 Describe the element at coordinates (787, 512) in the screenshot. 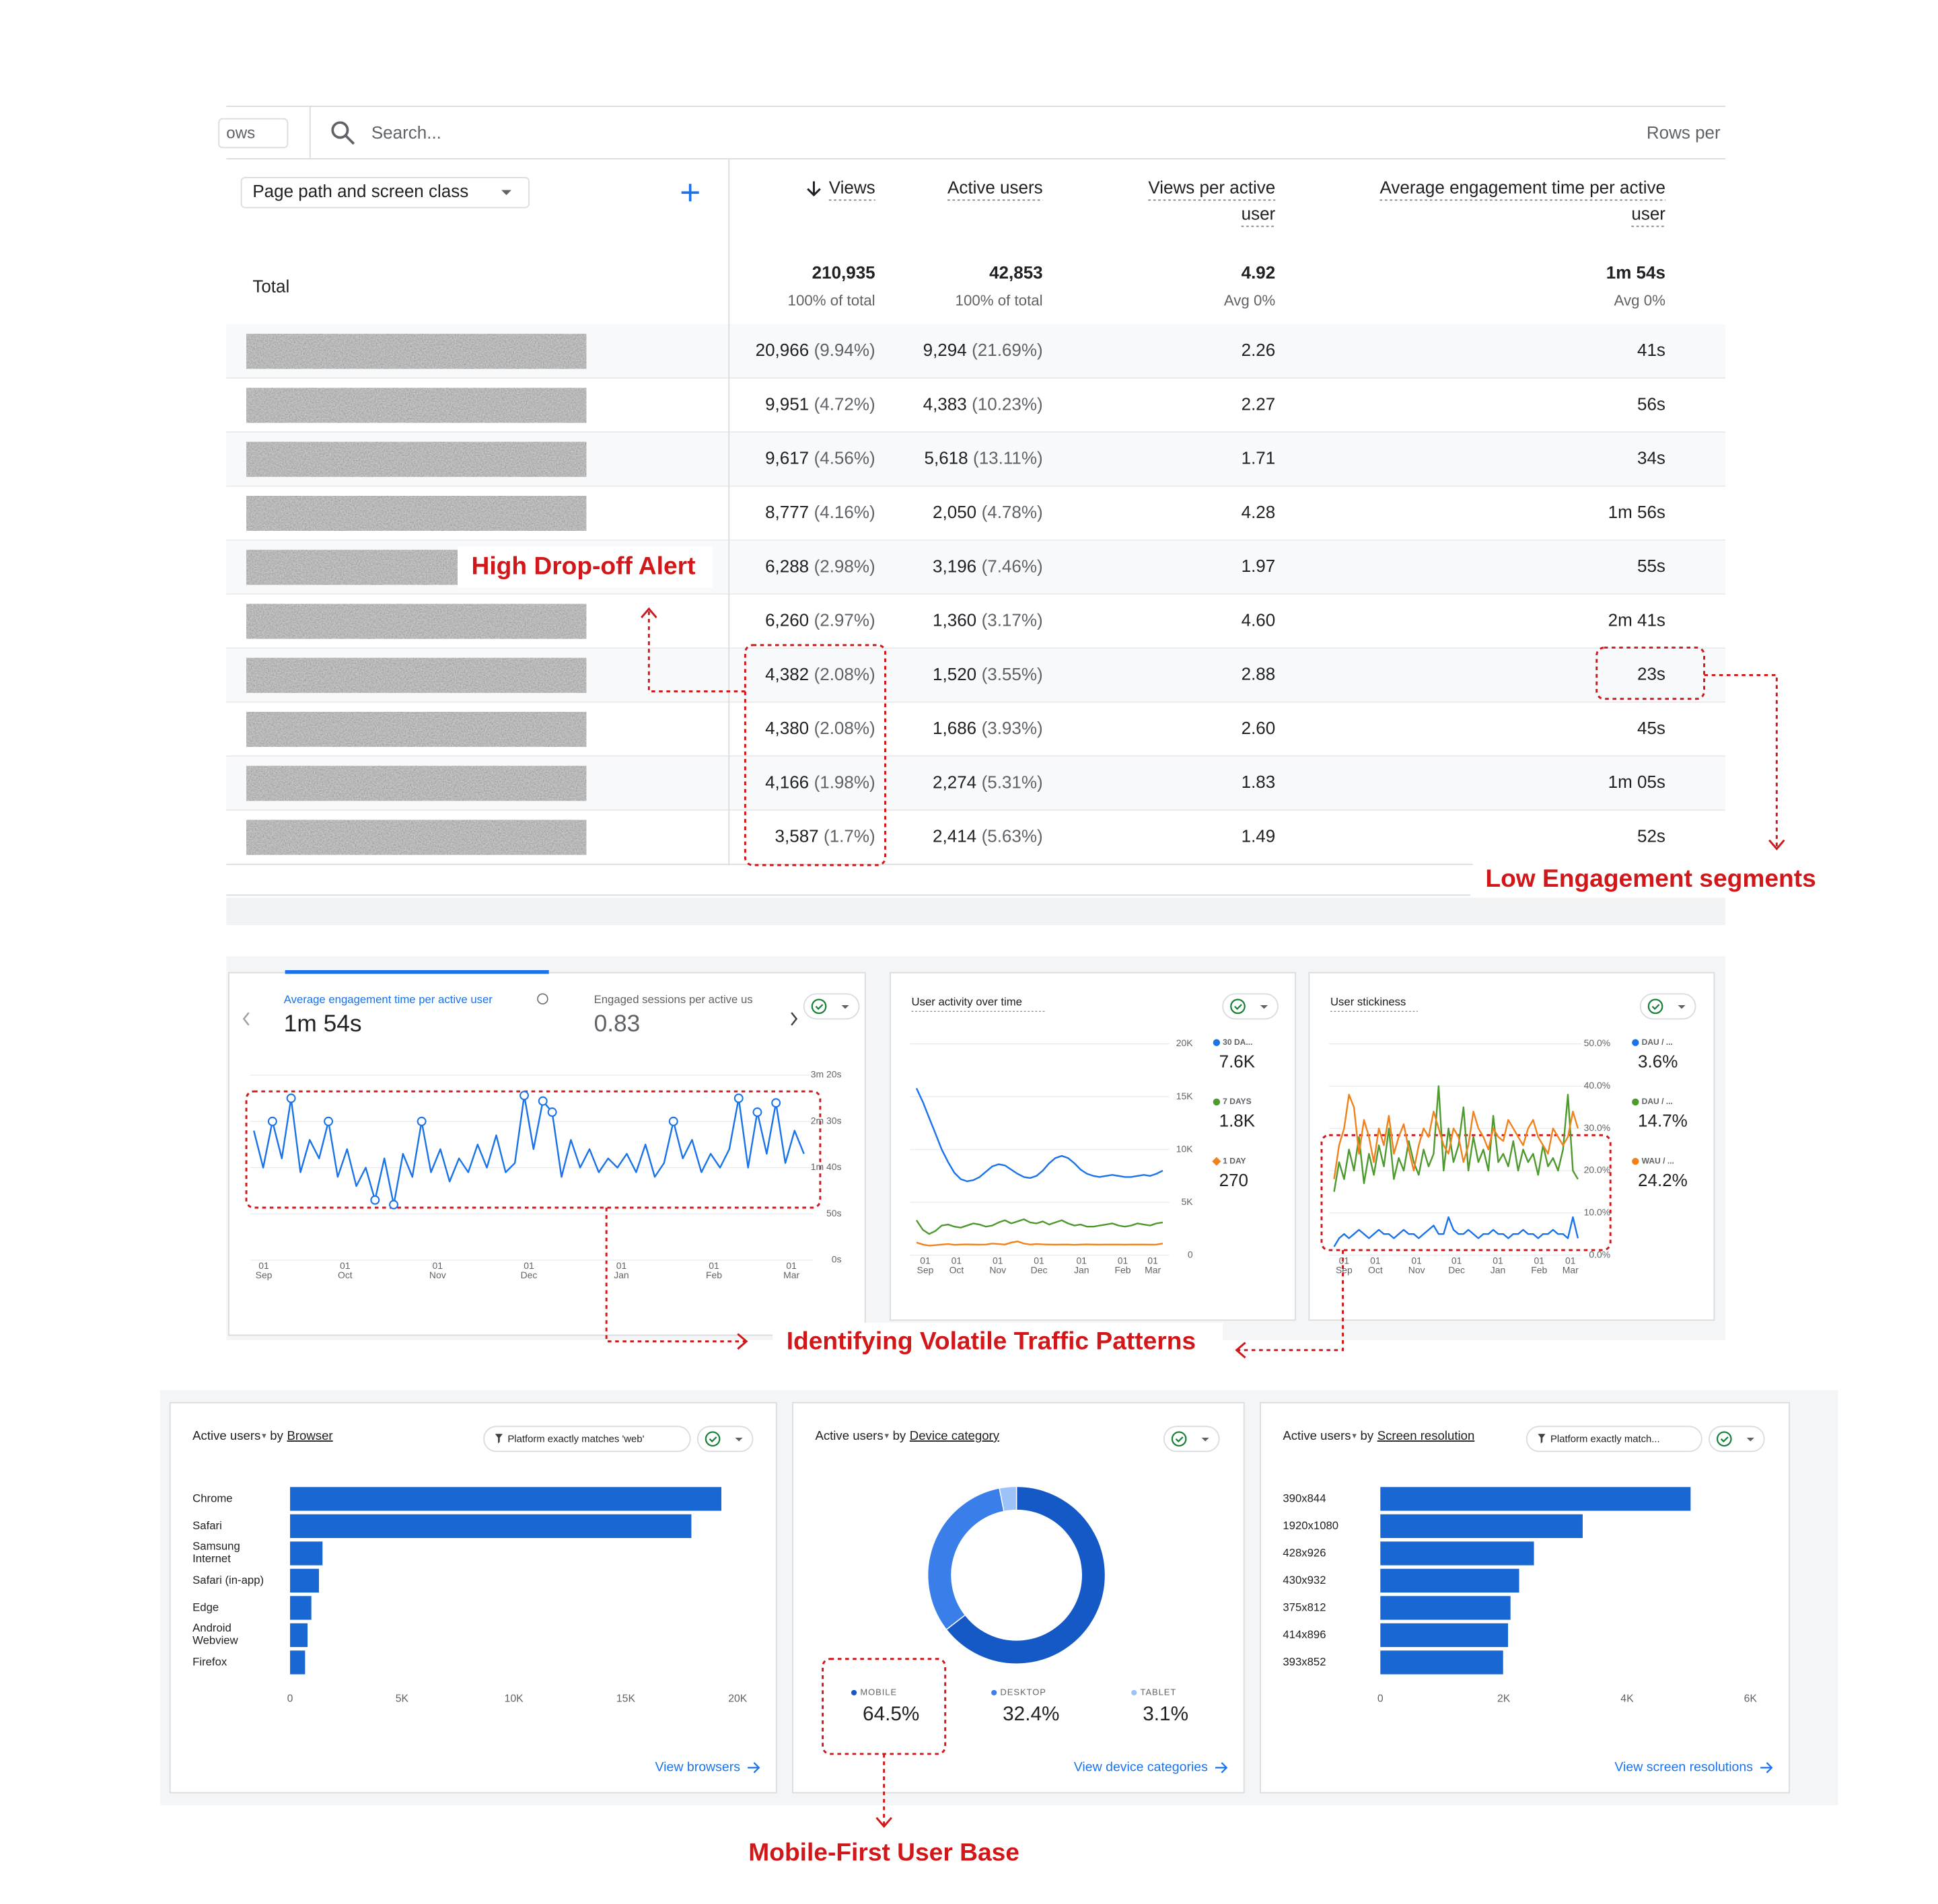

I see `cell-value: 8,777` at that location.